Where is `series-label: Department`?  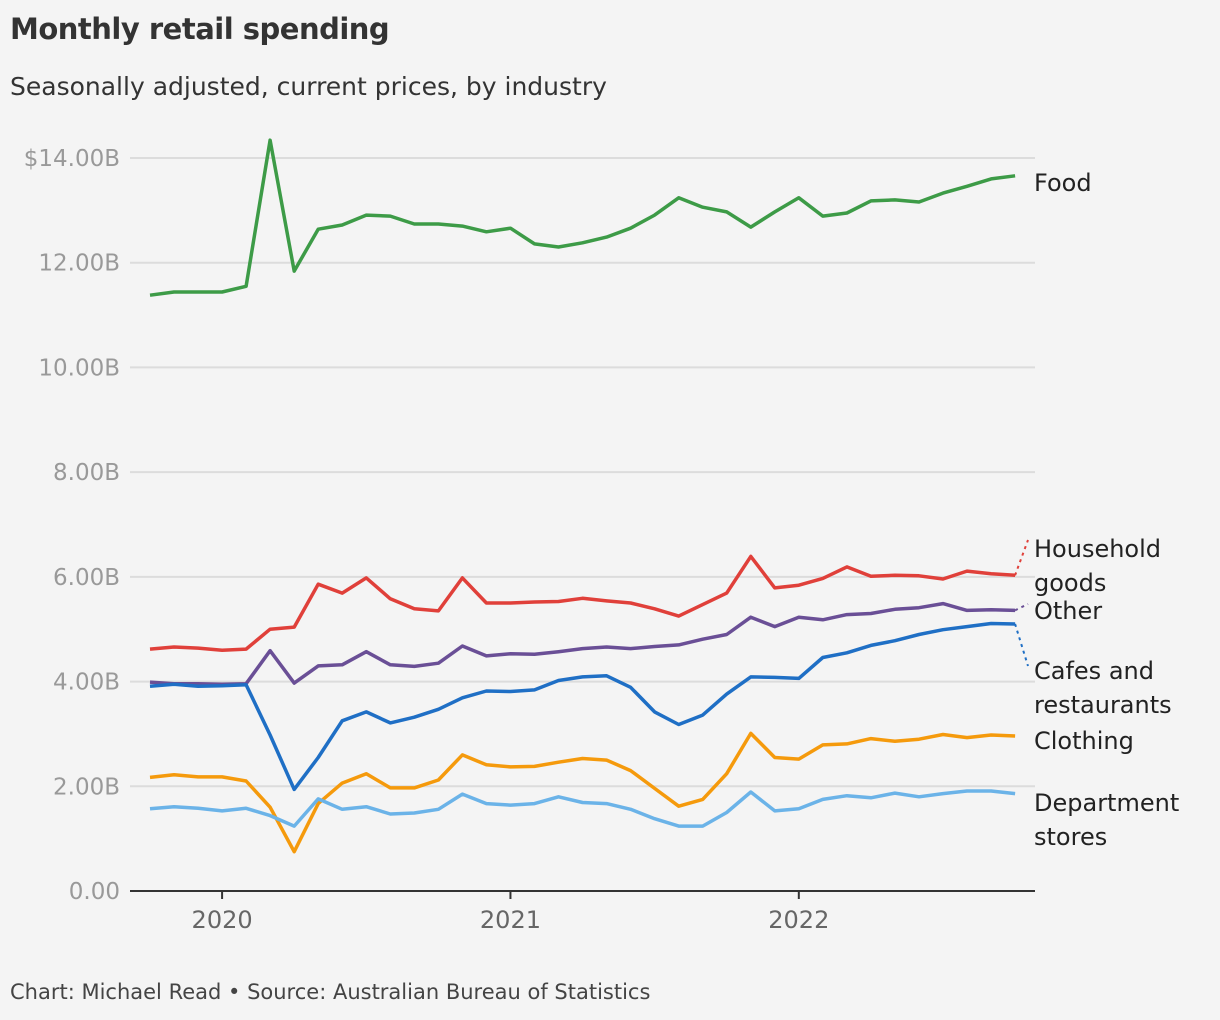
series-label: Department is located at coordinates (1106, 803).